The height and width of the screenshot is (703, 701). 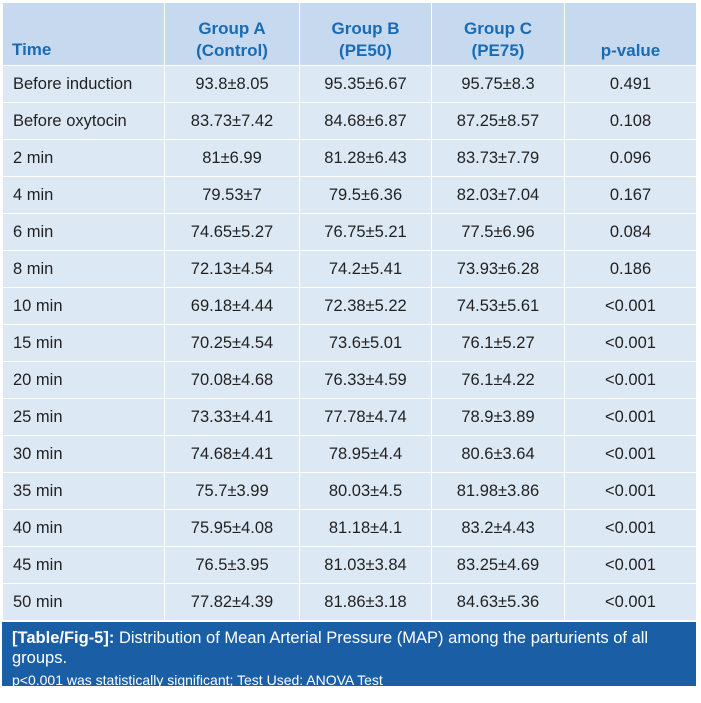 I want to click on cell-time: 8 min, so click(x=83, y=269).